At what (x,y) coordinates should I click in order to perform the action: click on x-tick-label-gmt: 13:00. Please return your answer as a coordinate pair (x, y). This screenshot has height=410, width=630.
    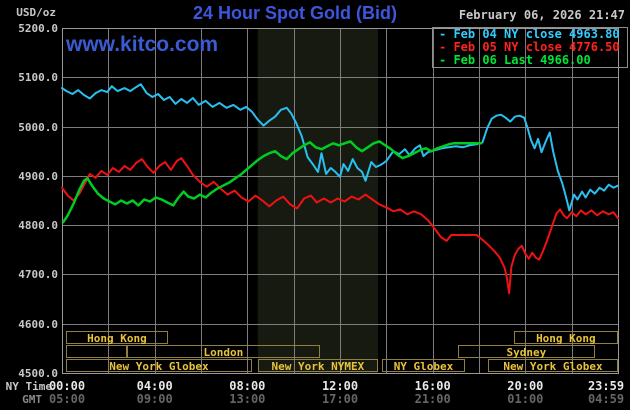
    Looking at the image, I should click on (247, 399).